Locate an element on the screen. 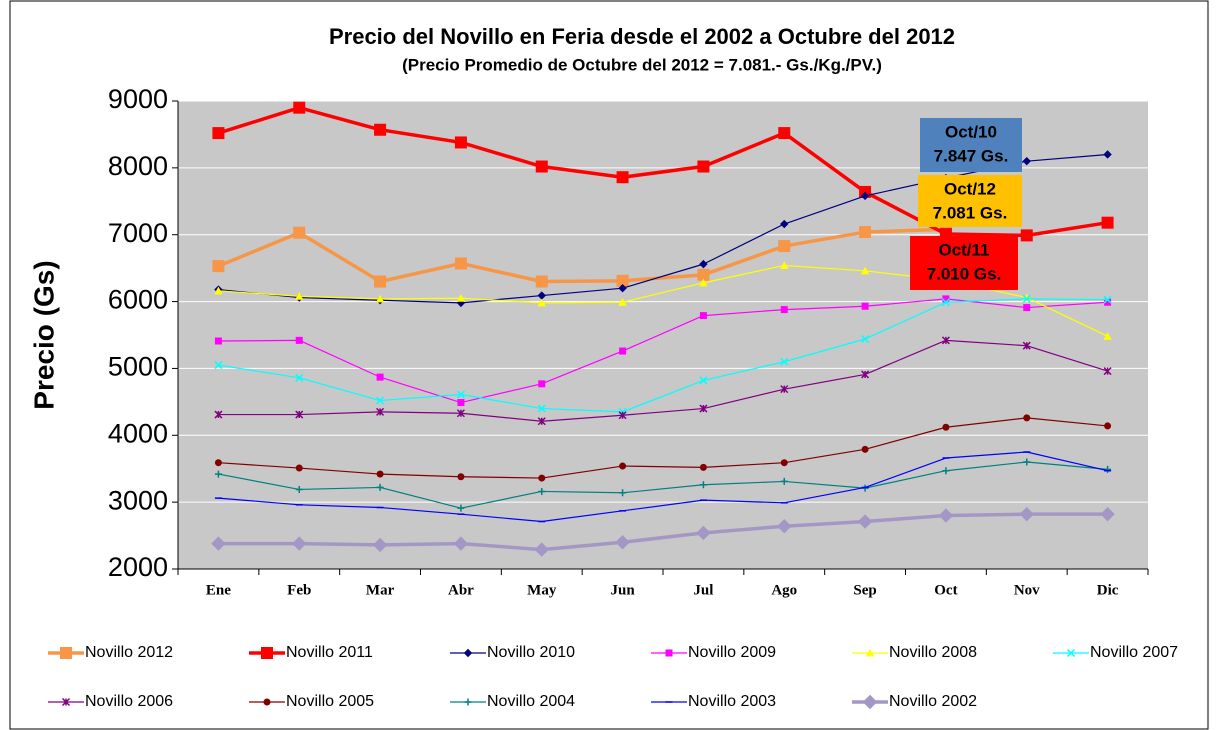  y-tick-label: 9000 is located at coordinates (138, 99).